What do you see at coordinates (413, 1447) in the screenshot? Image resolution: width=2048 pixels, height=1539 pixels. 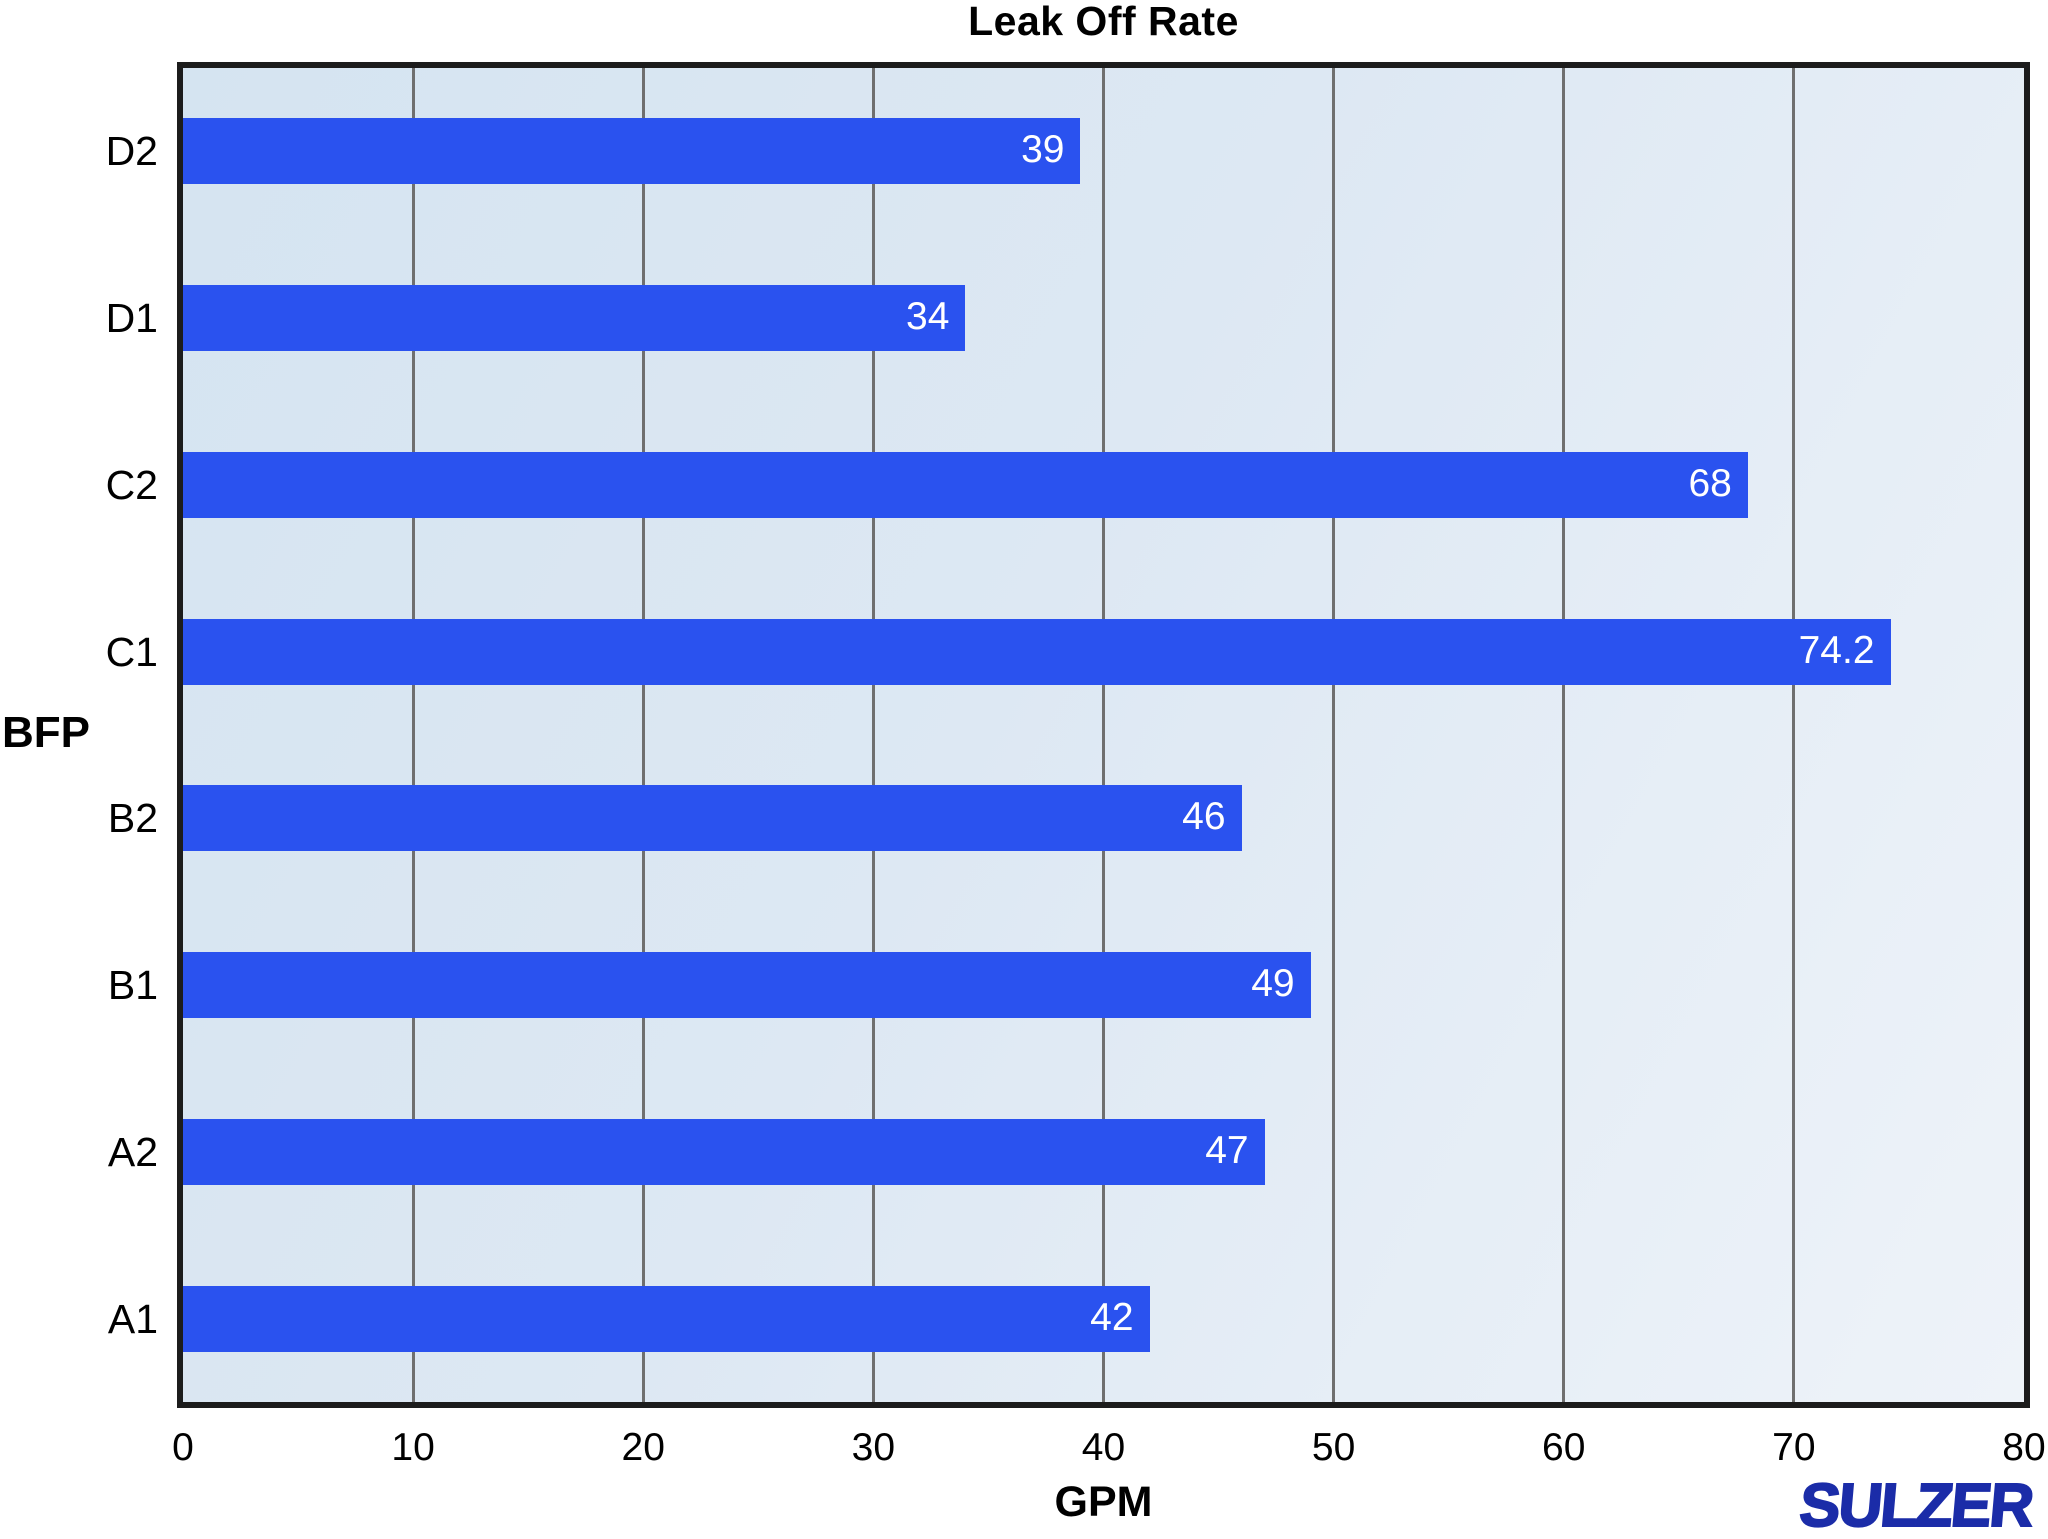 I see `x-tick-10: 10` at bounding box center [413, 1447].